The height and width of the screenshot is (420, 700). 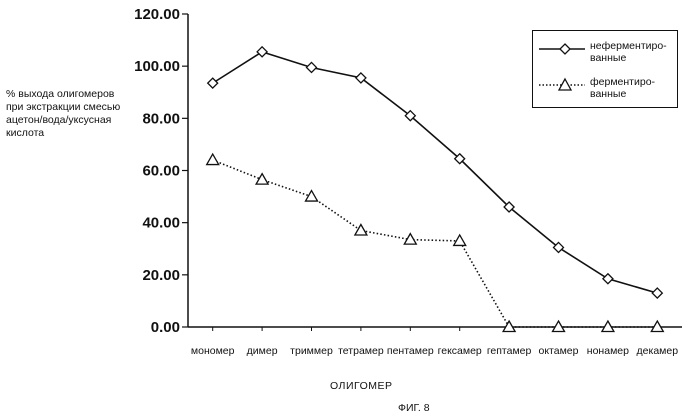 I want to click on x-tick-label: пентамер, so click(x=410, y=351).